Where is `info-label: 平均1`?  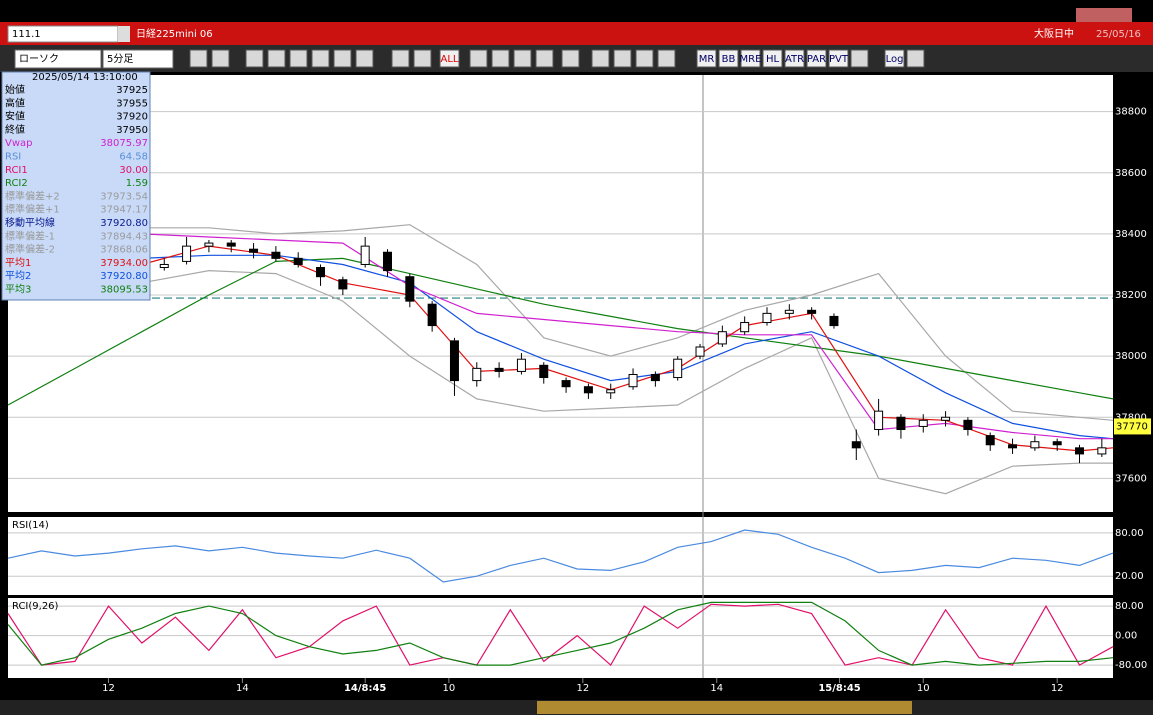
info-label: 平均1 is located at coordinates (18, 263).